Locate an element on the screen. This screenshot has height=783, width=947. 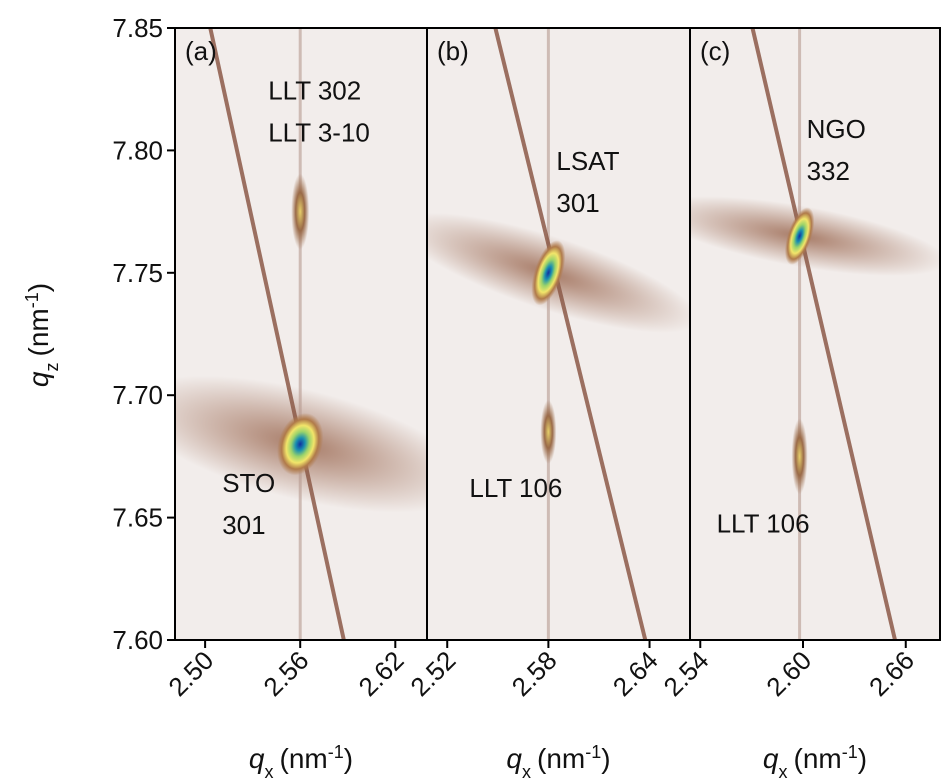
panel-label: (b) is located at coordinates (453, 51).